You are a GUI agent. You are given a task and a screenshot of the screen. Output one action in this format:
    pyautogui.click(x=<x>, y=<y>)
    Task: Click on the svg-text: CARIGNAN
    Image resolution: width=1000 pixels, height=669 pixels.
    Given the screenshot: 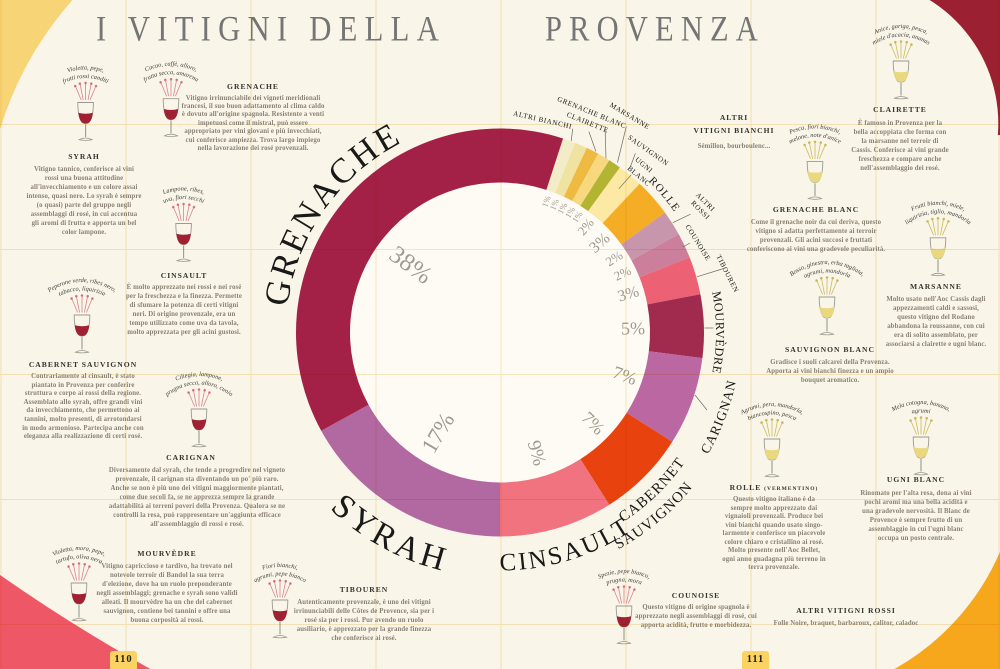 What is the action you would take?
    pyautogui.click(x=718, y=417)
    